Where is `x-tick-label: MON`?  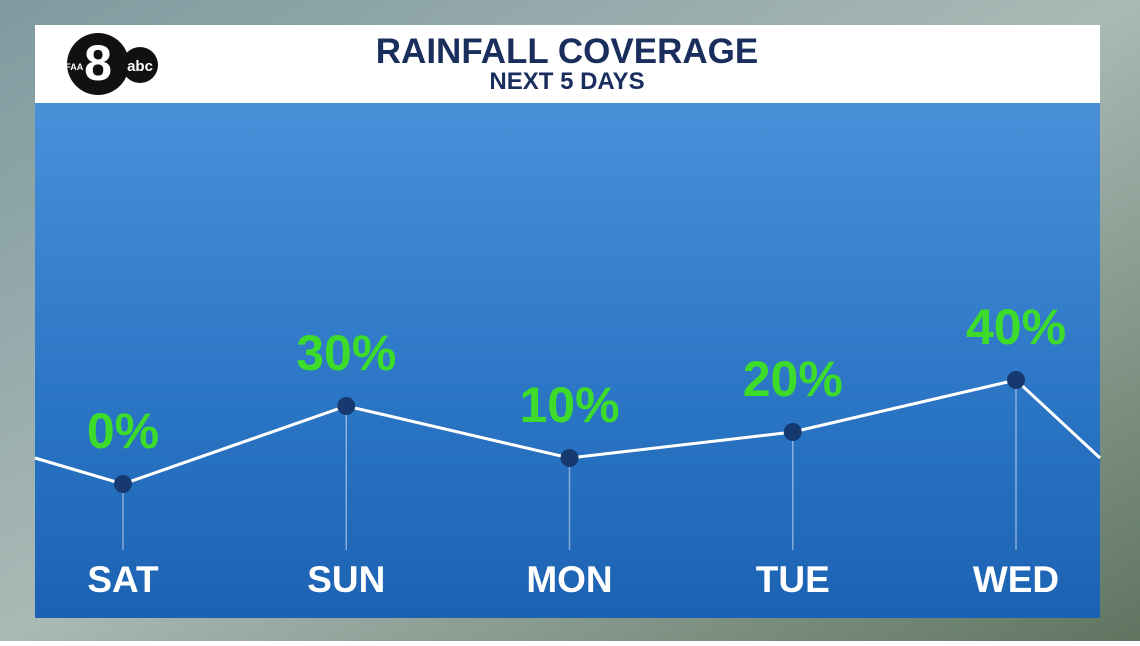 x-tick-label: MON is located at coordinates (569, 579).